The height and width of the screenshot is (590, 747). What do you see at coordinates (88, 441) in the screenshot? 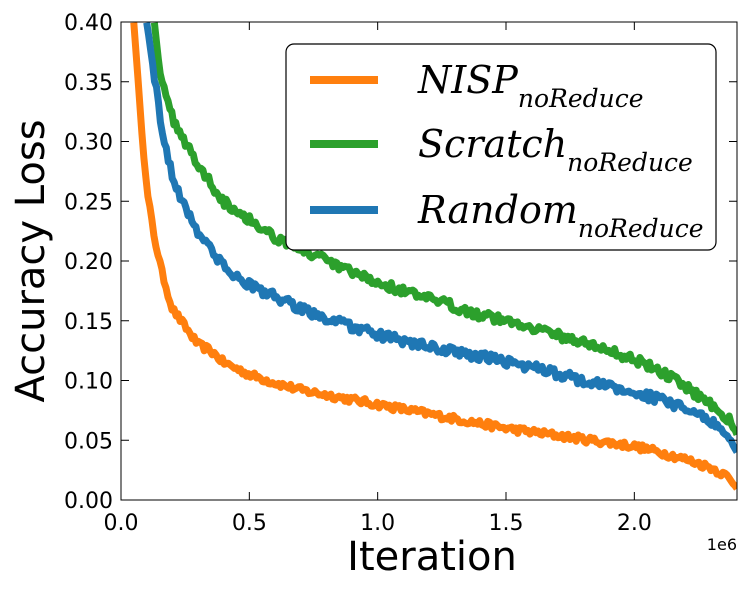
I see `y-tick-label: 0.05` at bounding box center [88, 441].